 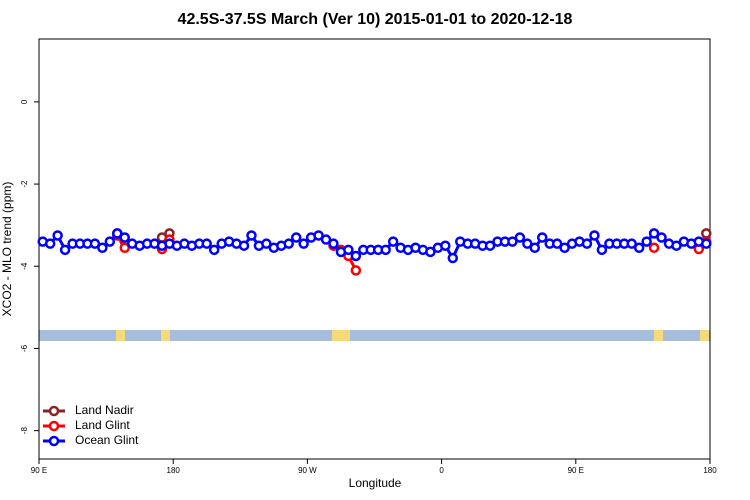 I want to click on ocean-strip, so click(x=374, y=335).